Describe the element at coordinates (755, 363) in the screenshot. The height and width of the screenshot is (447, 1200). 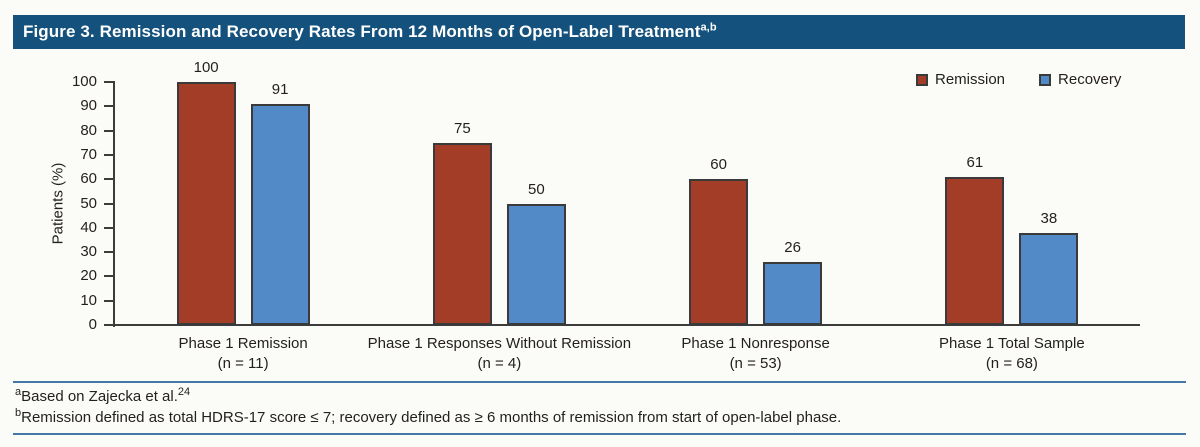
I see `category-n-label: (n = 53)` at that location.